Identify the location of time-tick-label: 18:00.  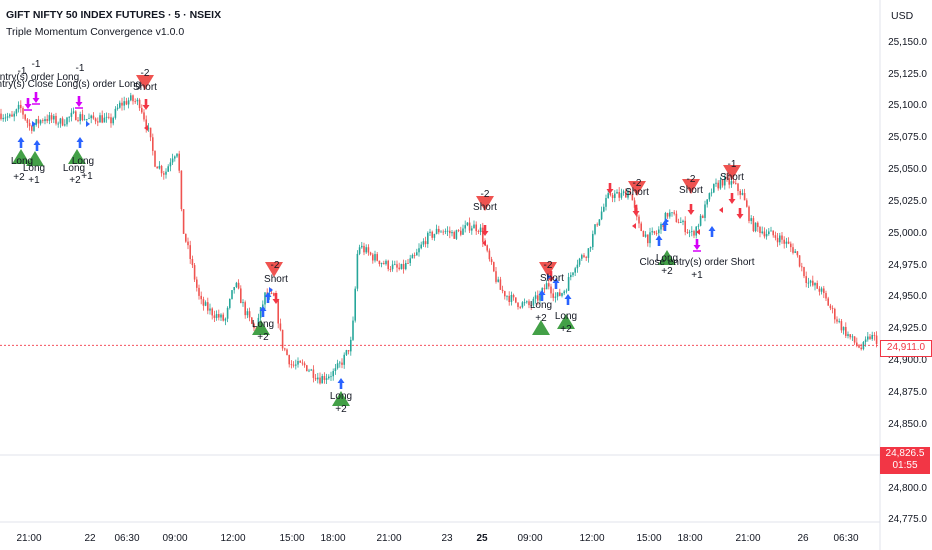
(332, 538).